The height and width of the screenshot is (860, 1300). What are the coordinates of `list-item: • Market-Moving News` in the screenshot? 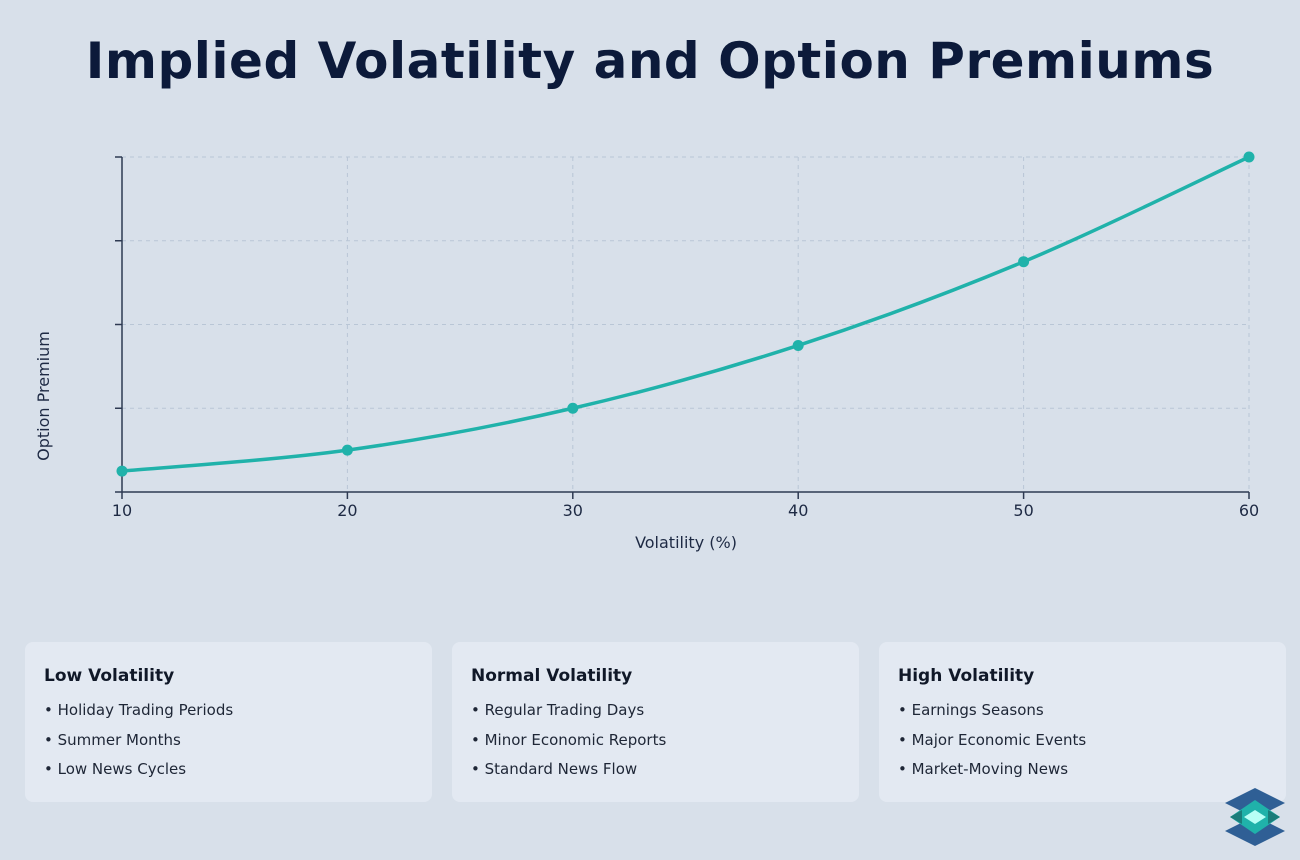 It's located at (983, 769).